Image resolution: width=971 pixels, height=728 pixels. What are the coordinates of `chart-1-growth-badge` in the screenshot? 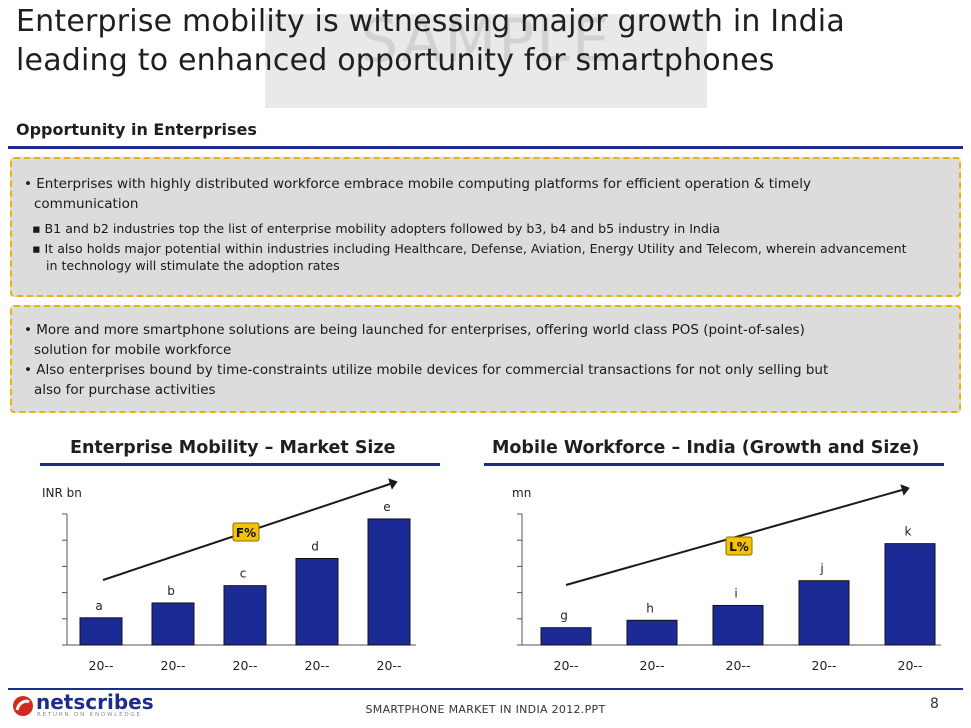 It's located at (246, 532).